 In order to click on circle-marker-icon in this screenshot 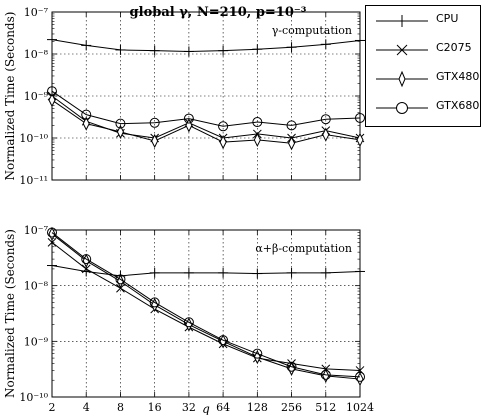, I will do `click(402, 108)`.